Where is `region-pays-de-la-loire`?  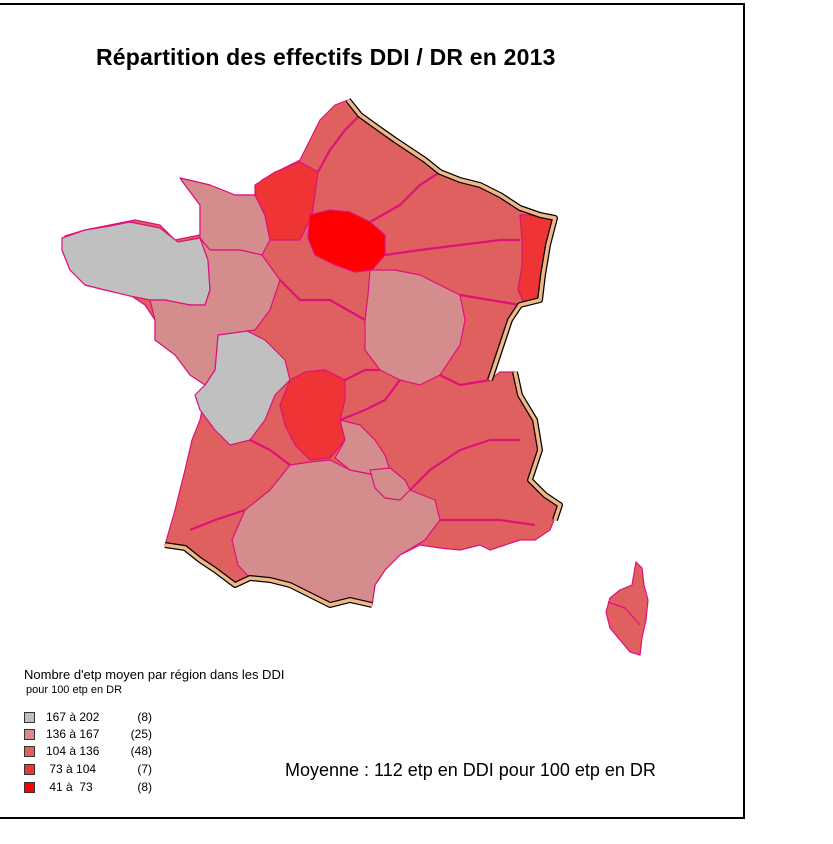
region-pays-de-la-loire is located at coordinates (215, 311).